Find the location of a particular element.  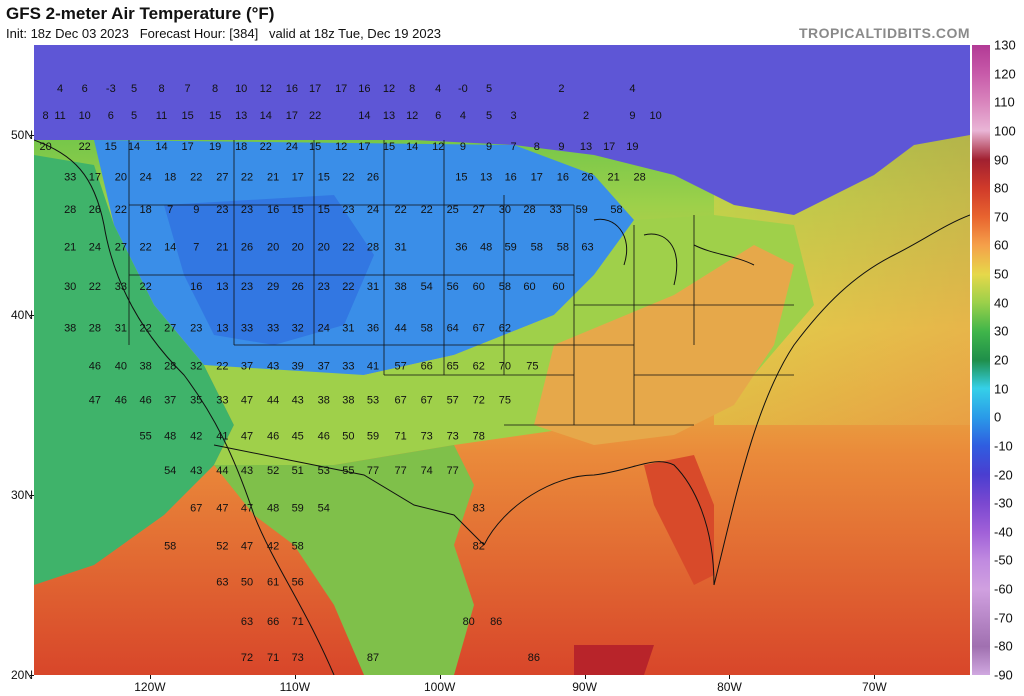

colorbar-label: -50 is located at coordinates (1003, 560).